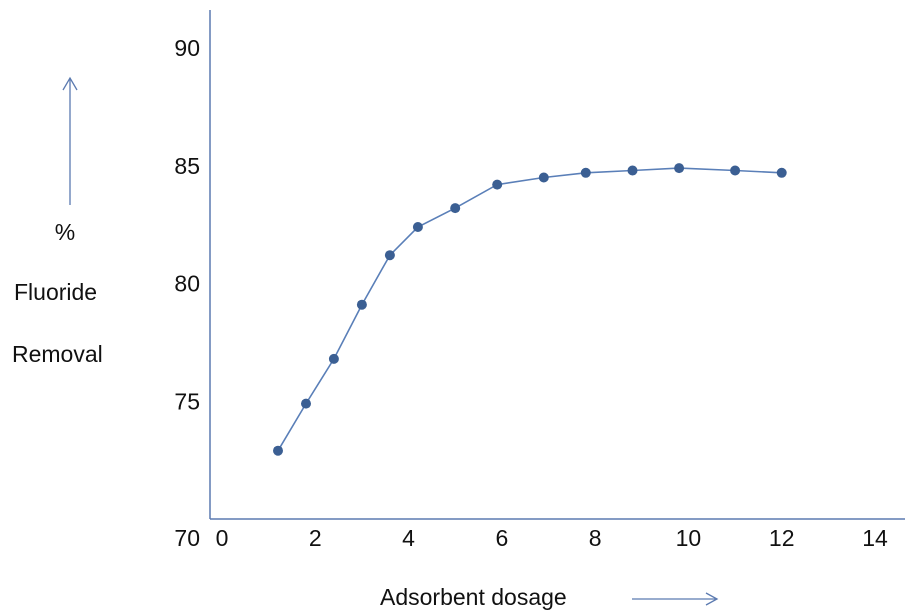 This screenshot has height=610, width=905. Describe the element at coordinates (187, 538) in the screenshot. I see `y-tick-label: 70` at that location.